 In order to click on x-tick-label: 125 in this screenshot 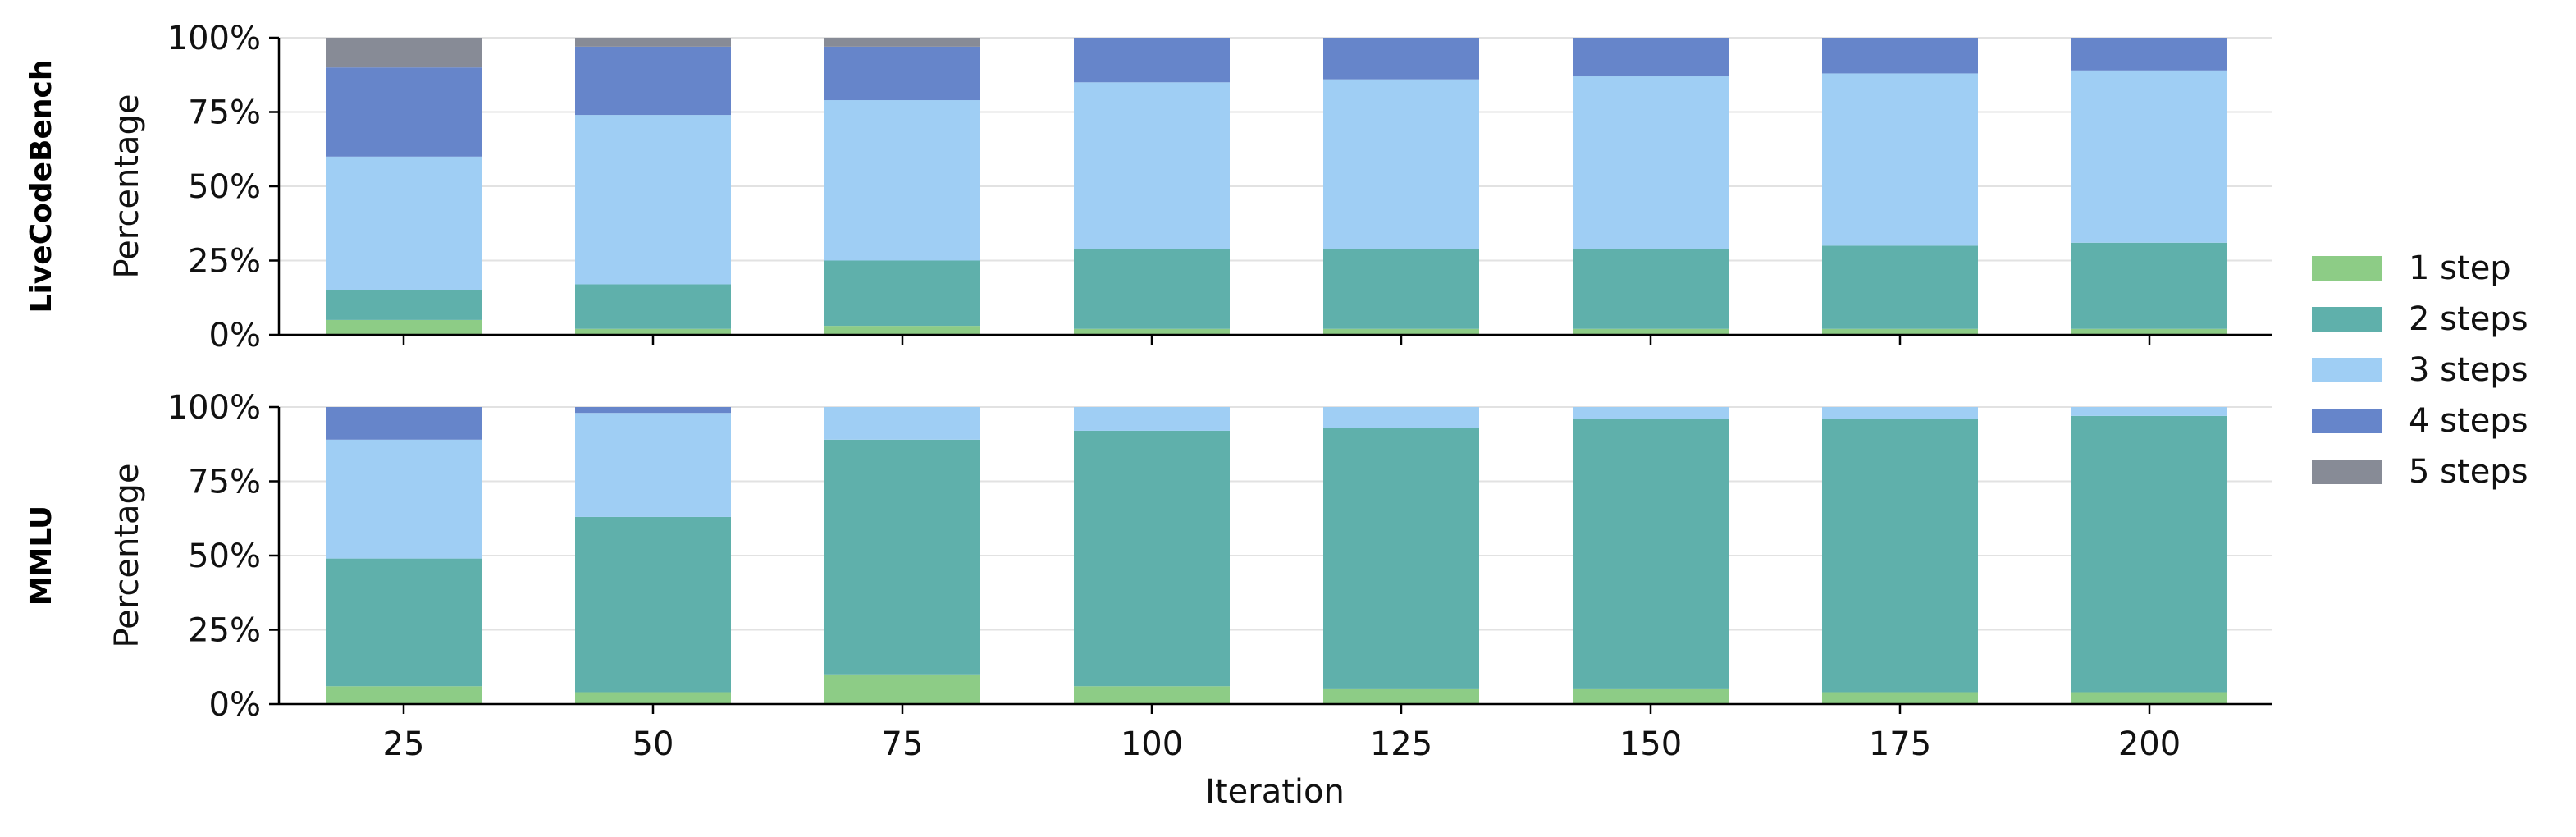, I will do `click(1401, 744)`.